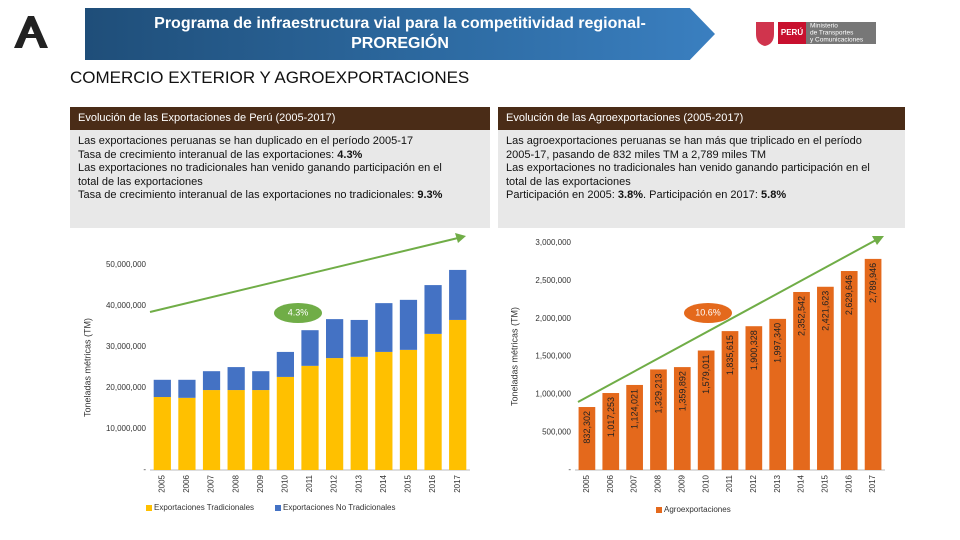 The width and height of the screenshot is (960, 540). I want to click on value-label: 1,017,253, so click(611, 417).